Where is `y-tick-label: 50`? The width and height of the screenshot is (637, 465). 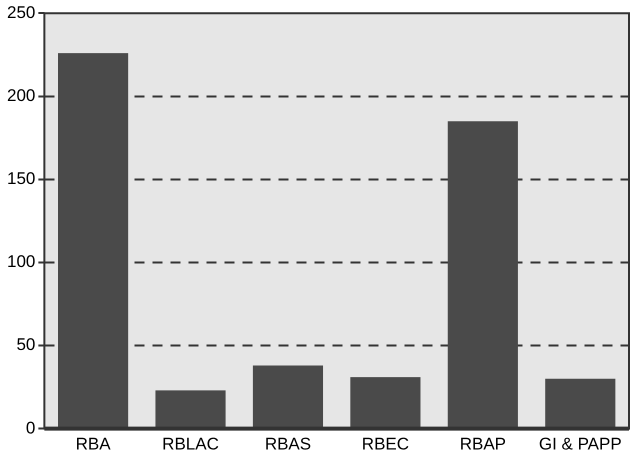
y-tick-label: 50 is located at coordinates (26, 344).